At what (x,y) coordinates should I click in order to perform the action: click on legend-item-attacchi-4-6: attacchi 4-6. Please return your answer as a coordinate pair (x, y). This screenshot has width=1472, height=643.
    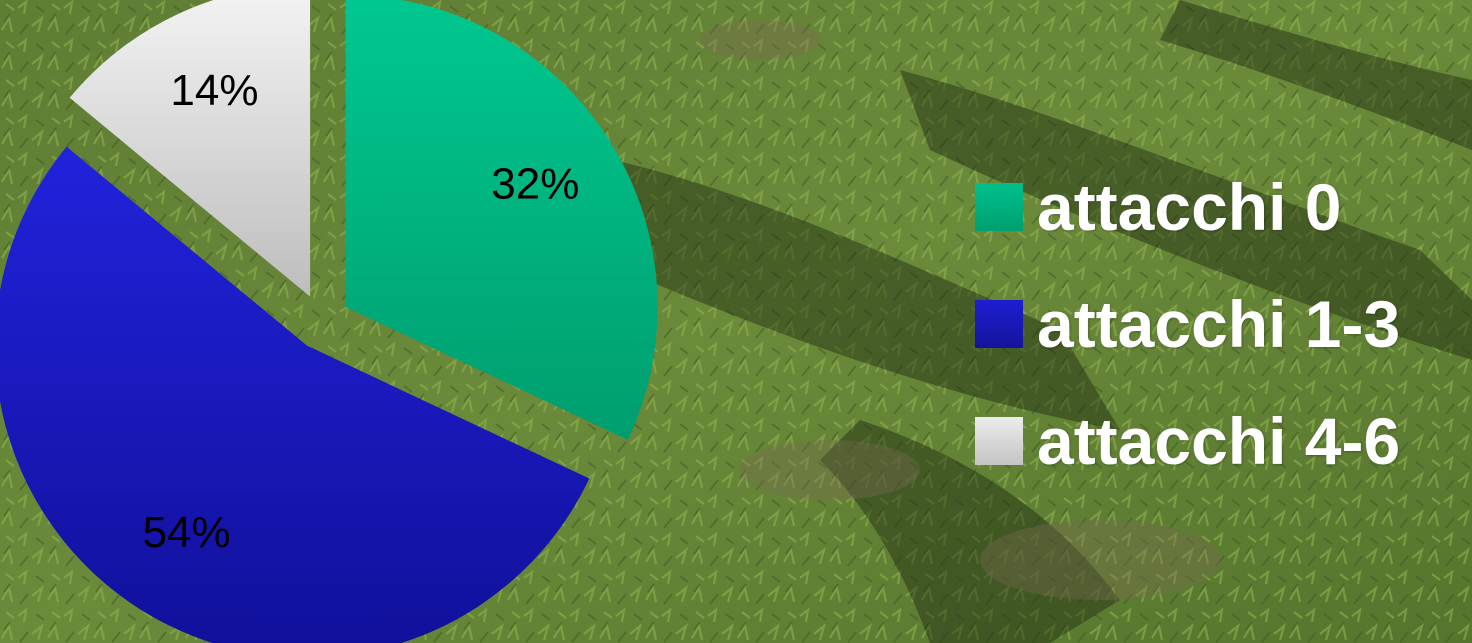
    Looking at the image, I should click on (1187, 440).